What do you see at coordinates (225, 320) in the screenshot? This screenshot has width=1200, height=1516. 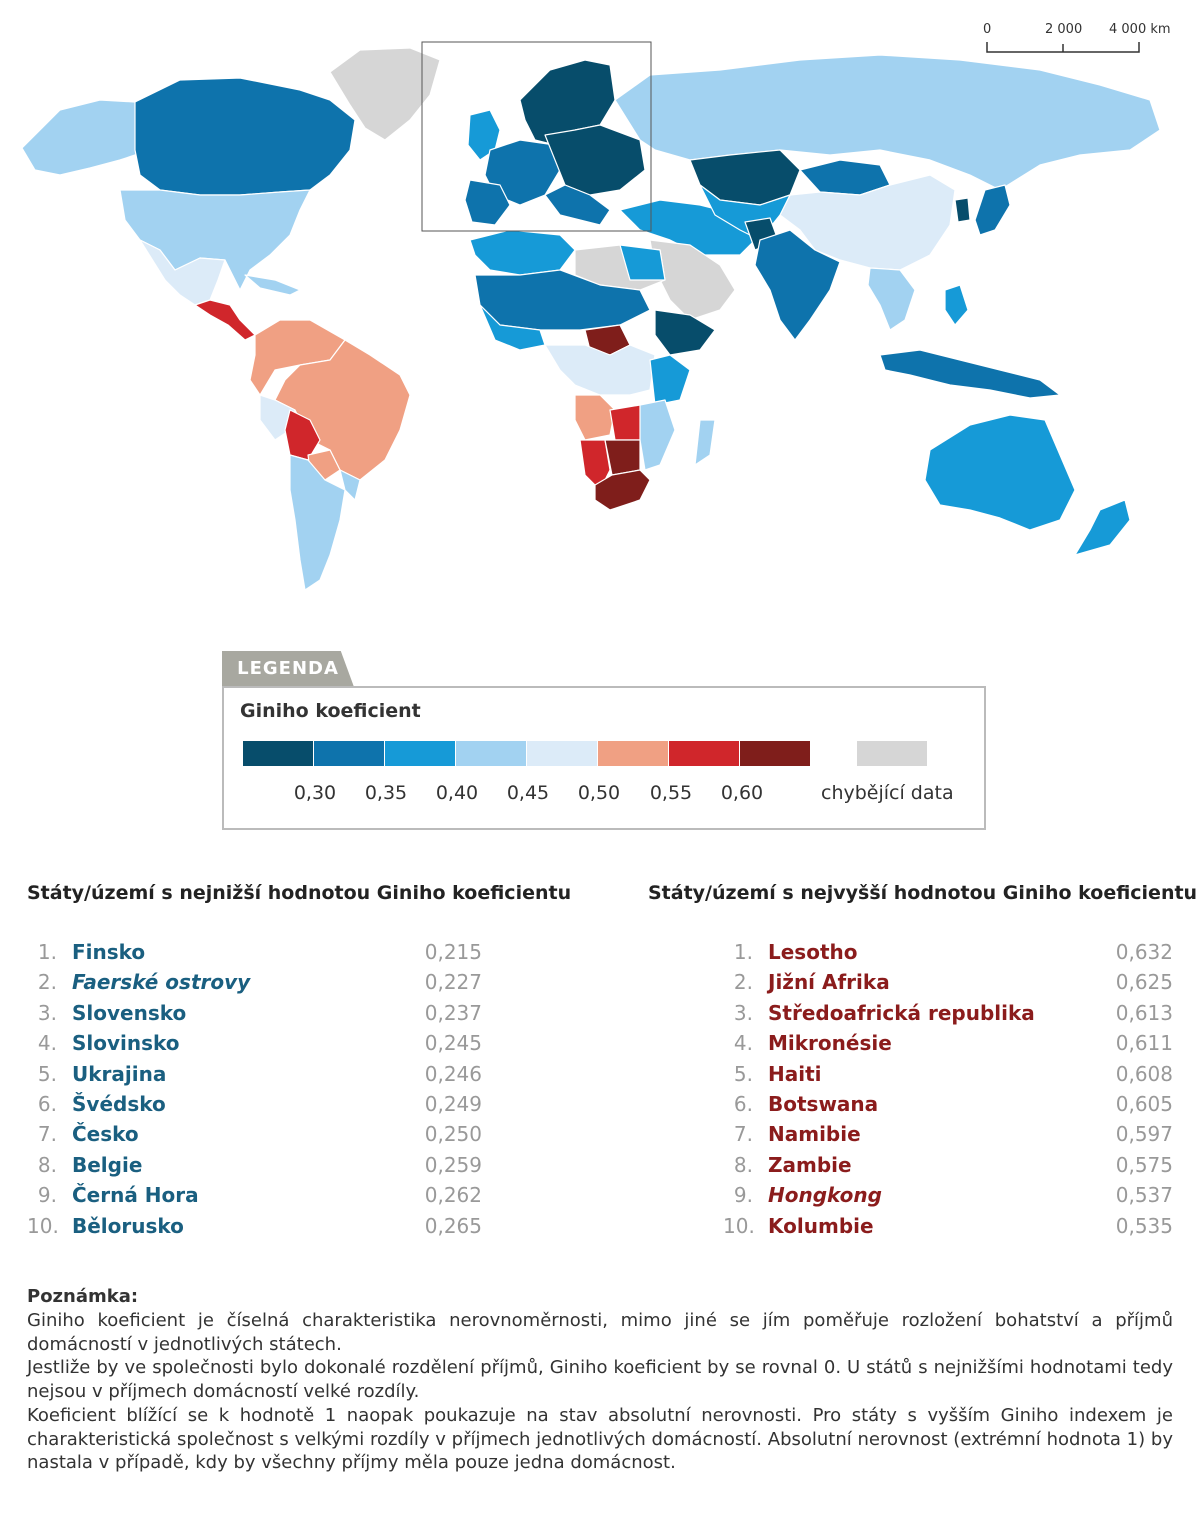 I see `central-america` at bounding box center [225, 320].